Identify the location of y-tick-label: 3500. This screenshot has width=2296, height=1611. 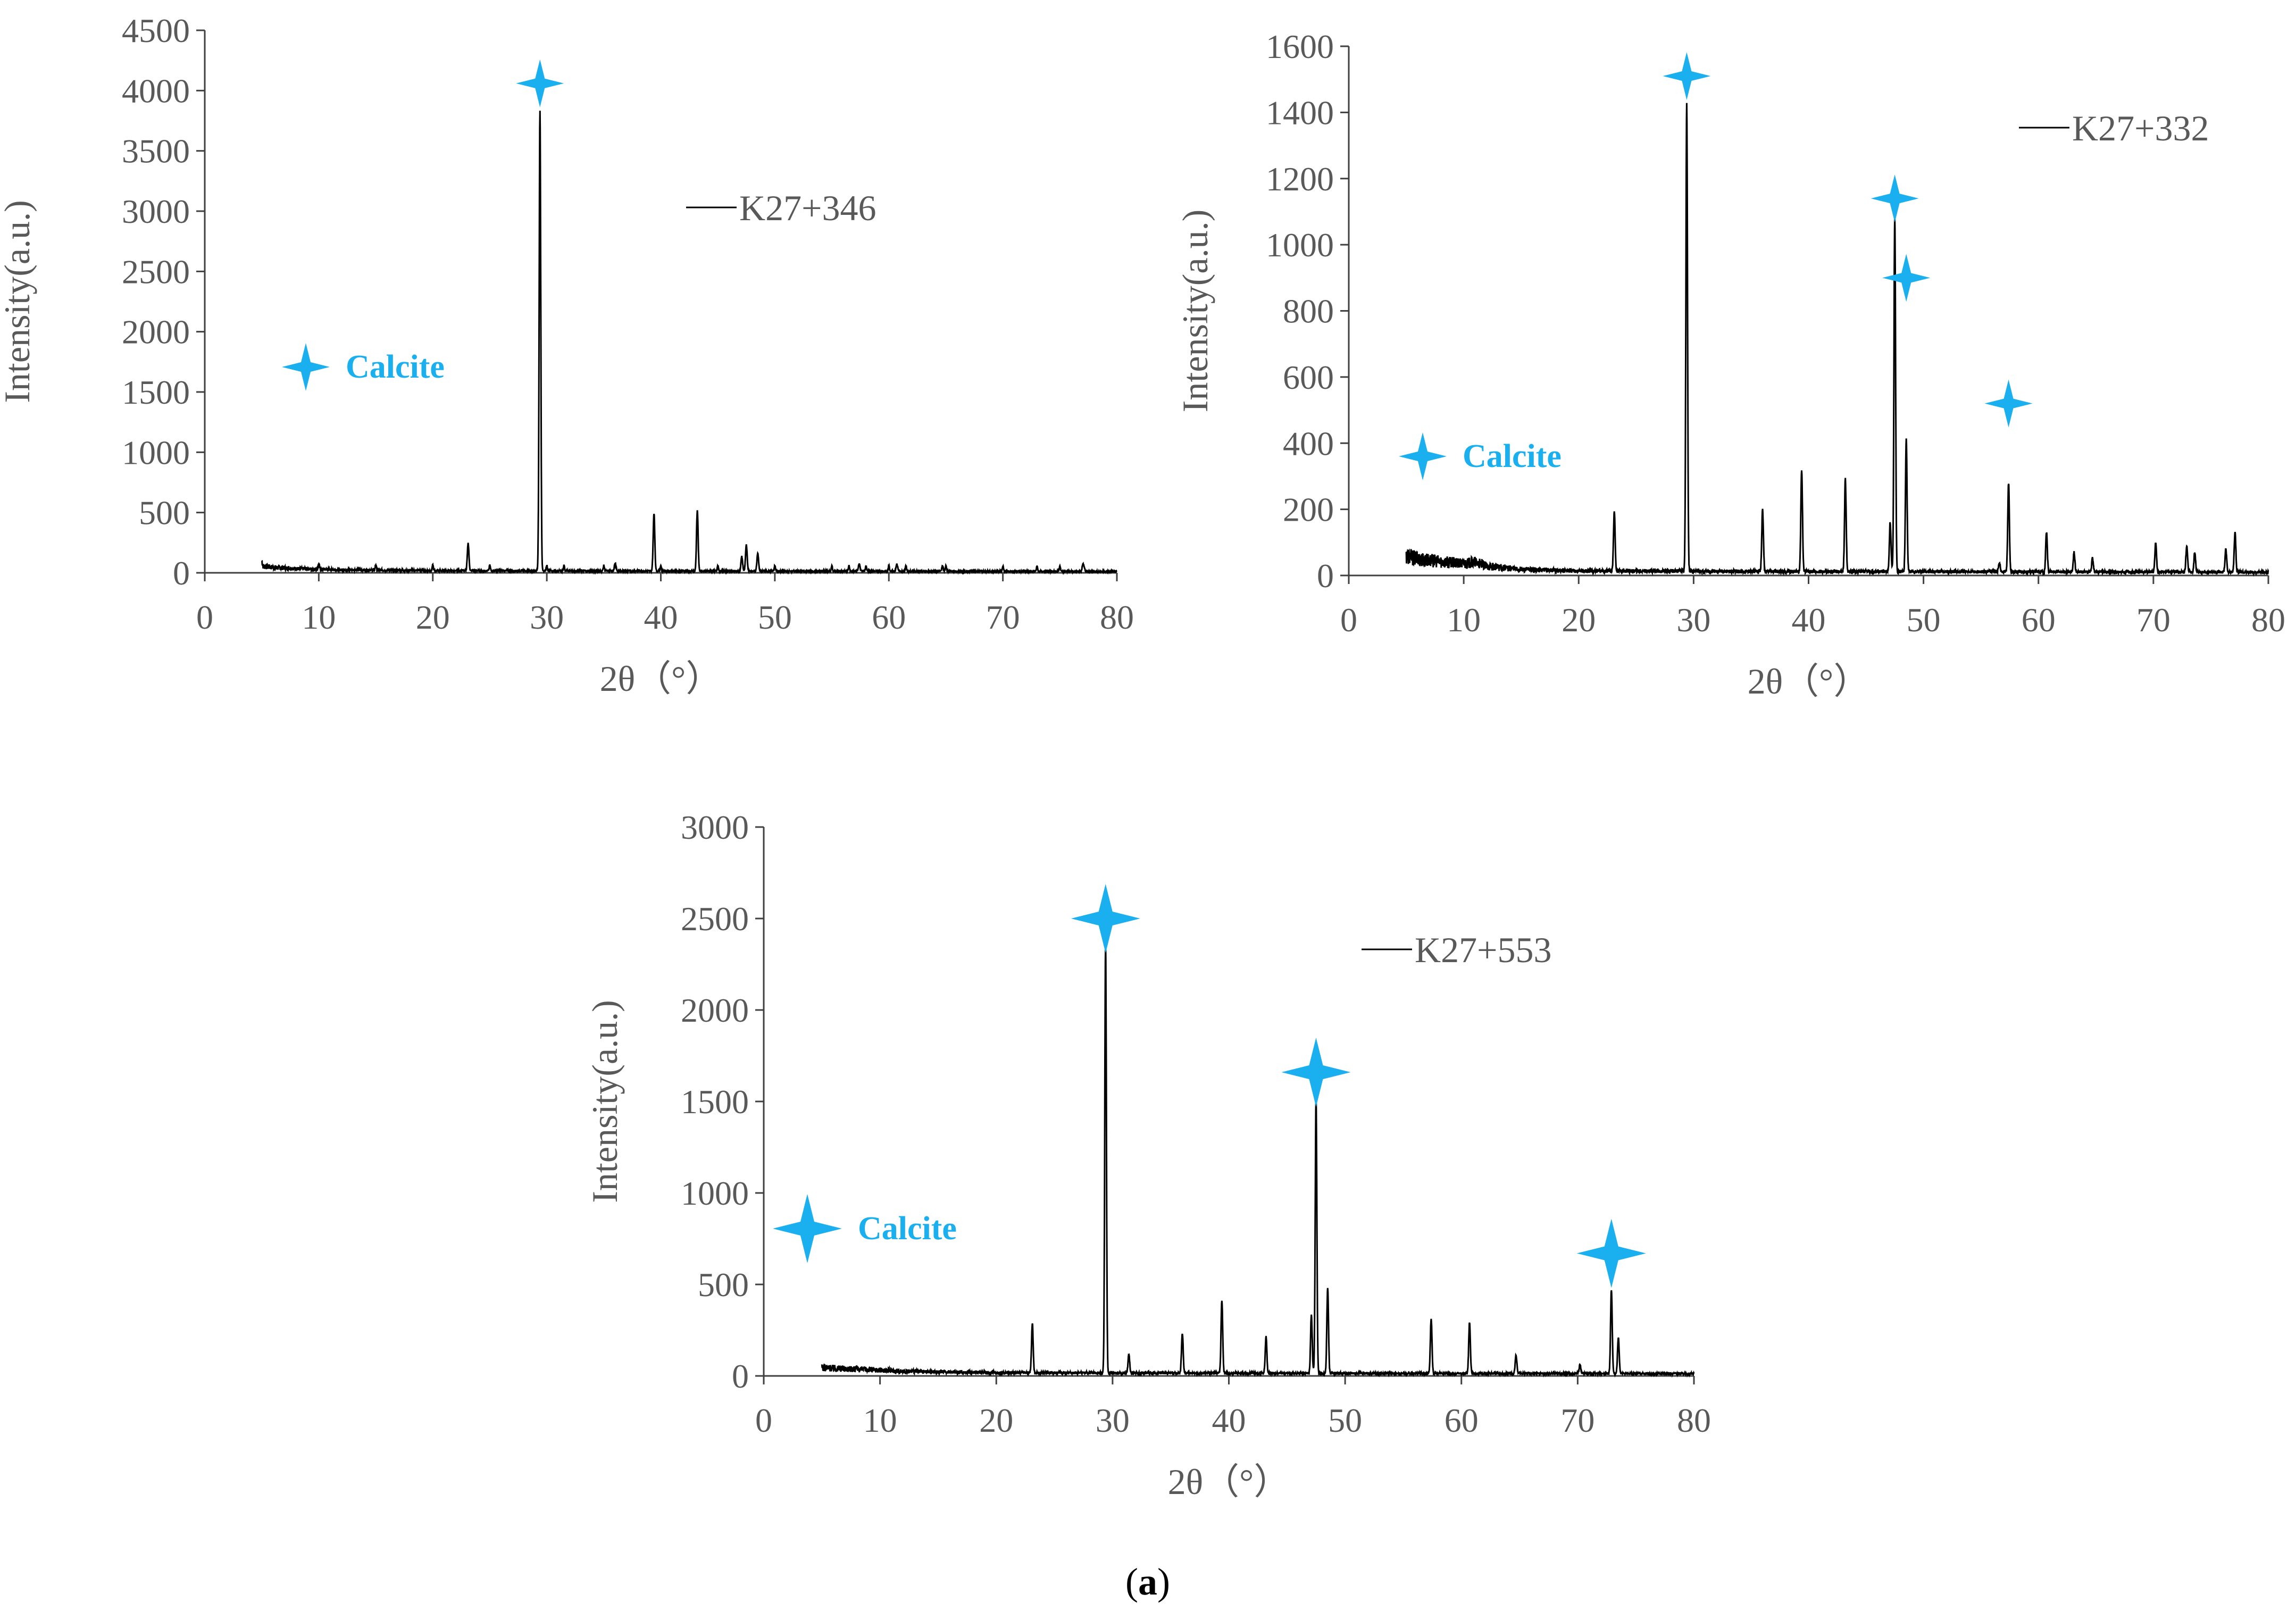
(156, 151).